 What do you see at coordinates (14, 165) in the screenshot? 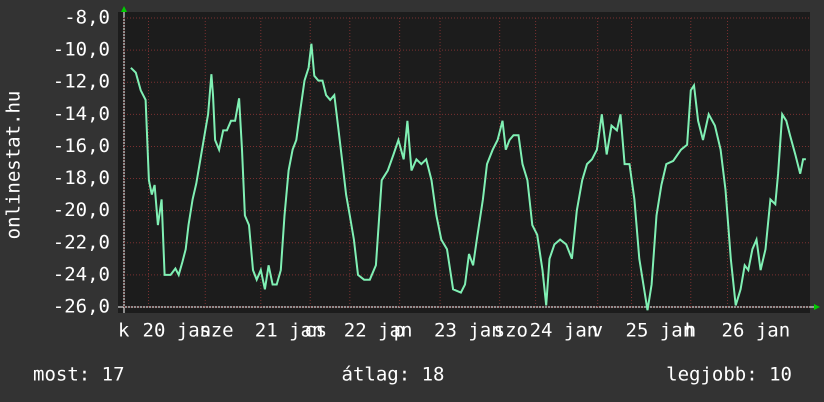
I see `y-axis-label: onlinestat.hu` at bounding box center [14, 165].